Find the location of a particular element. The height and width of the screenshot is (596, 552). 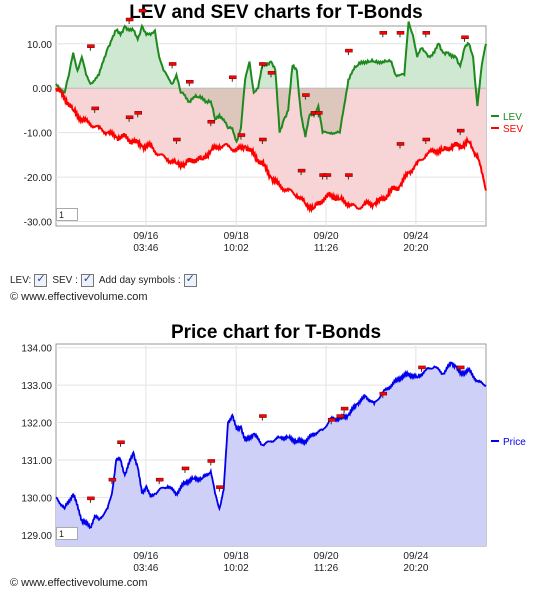

y-tick-label: 10.00 is located at coordinates (39, 45).